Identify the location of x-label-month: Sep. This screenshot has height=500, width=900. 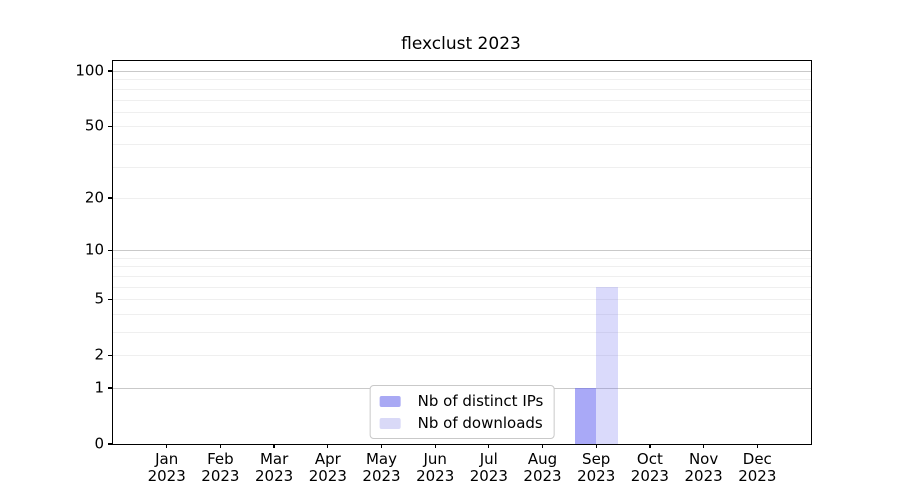
(596, 459).